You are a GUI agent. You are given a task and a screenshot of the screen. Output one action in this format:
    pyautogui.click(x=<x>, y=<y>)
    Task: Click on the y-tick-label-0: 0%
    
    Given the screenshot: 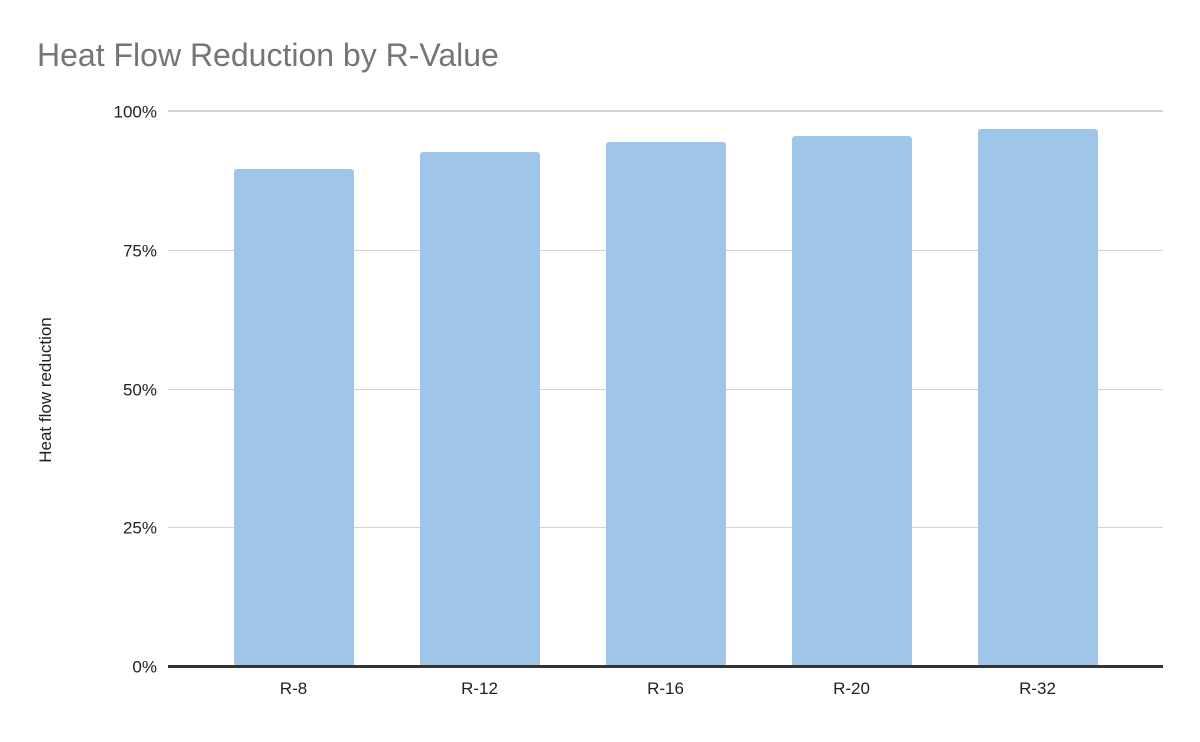 What is the action you would take?
    pyautogui.click(x=144, y=667)
    